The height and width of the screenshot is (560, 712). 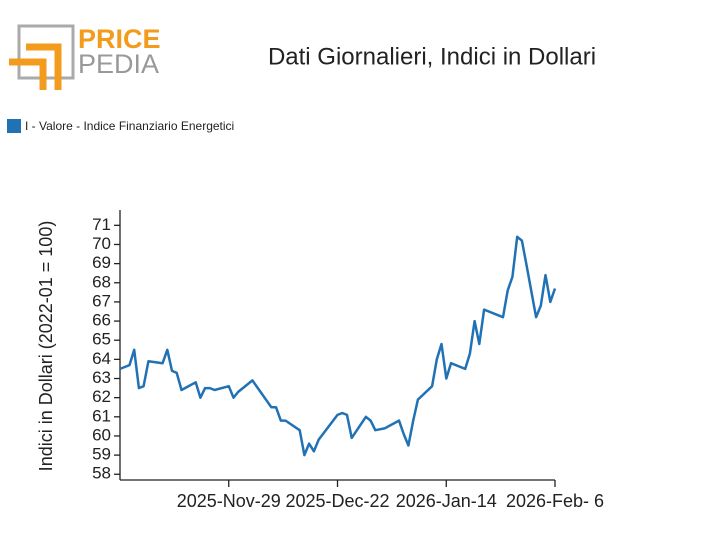 What do you see at coordinates (101, 262) in the screenshot?
I see `y-tick-label: 69` at bounding box center [101, 262].